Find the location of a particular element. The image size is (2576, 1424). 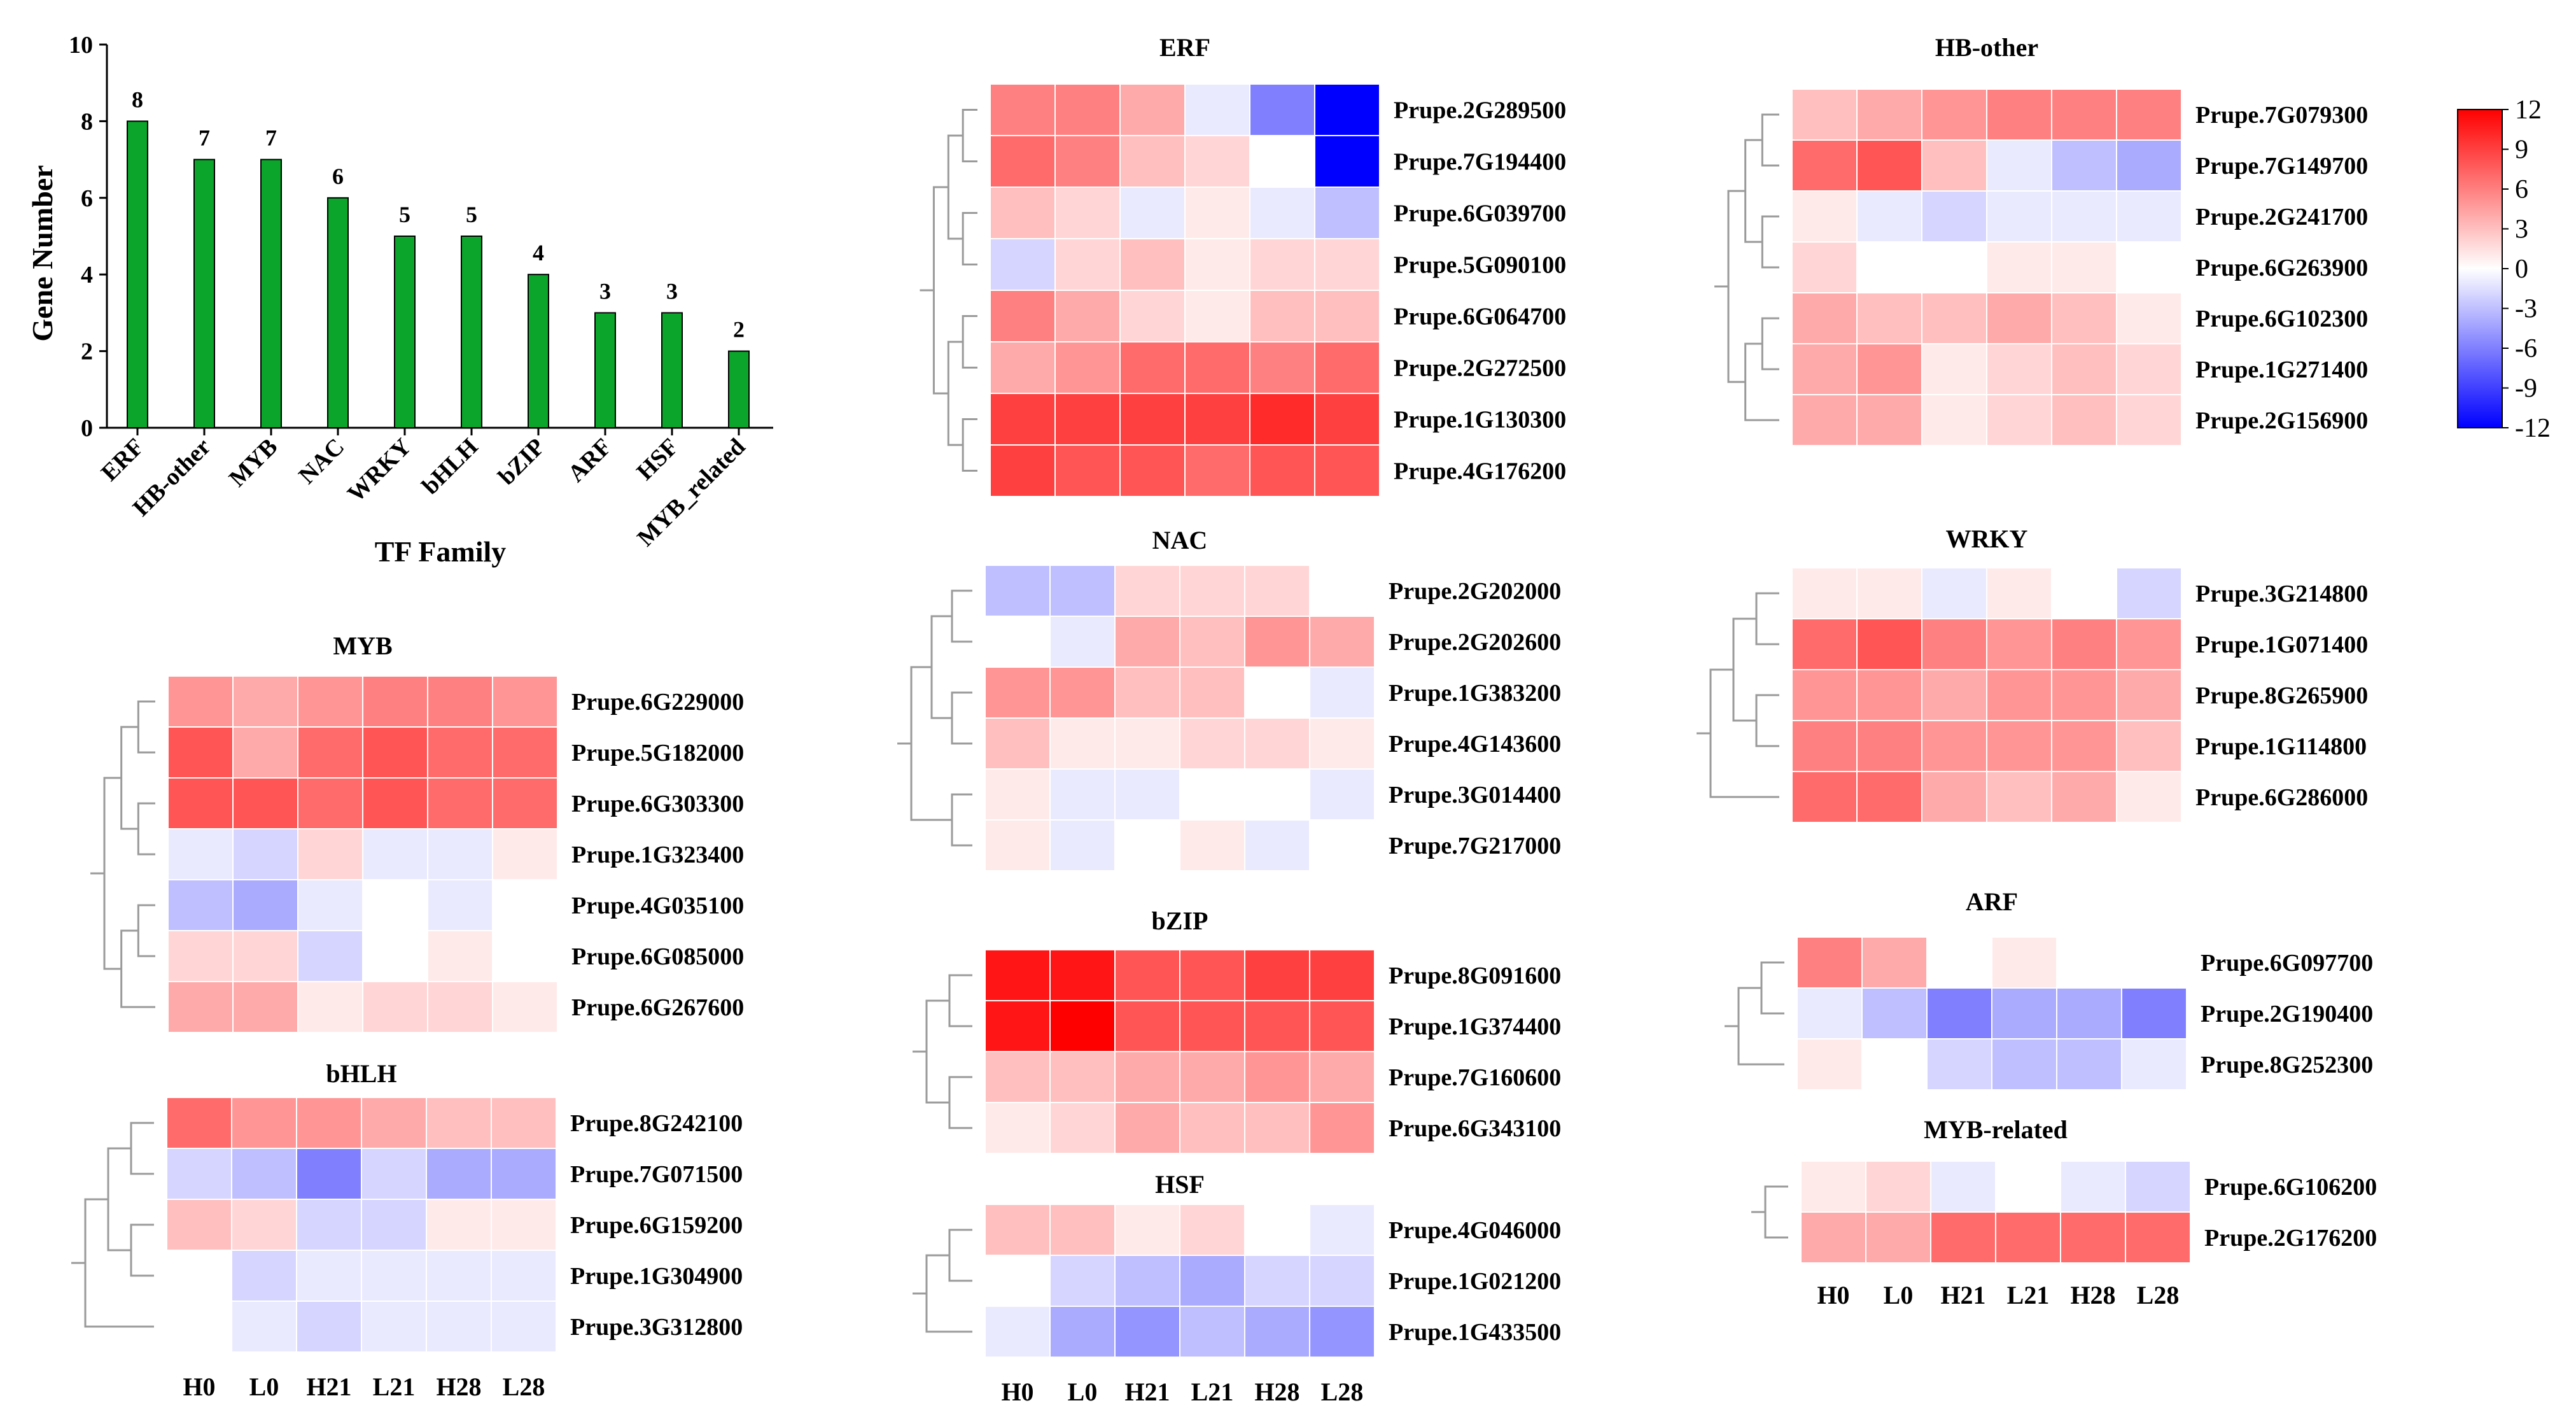

gene-label: Prupe.1G323400 is located at coordinates (657, 855).